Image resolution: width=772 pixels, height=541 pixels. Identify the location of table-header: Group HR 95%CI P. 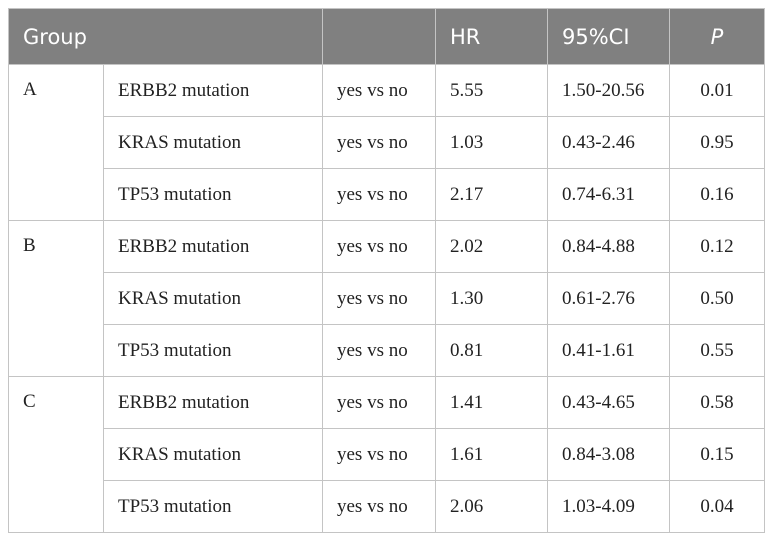
(386, 36).